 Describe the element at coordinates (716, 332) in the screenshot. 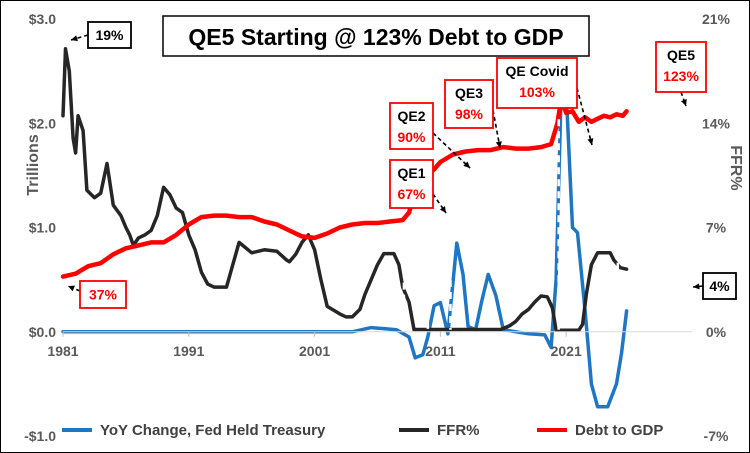

I see `y-right-tick-label: 0%` at that location.